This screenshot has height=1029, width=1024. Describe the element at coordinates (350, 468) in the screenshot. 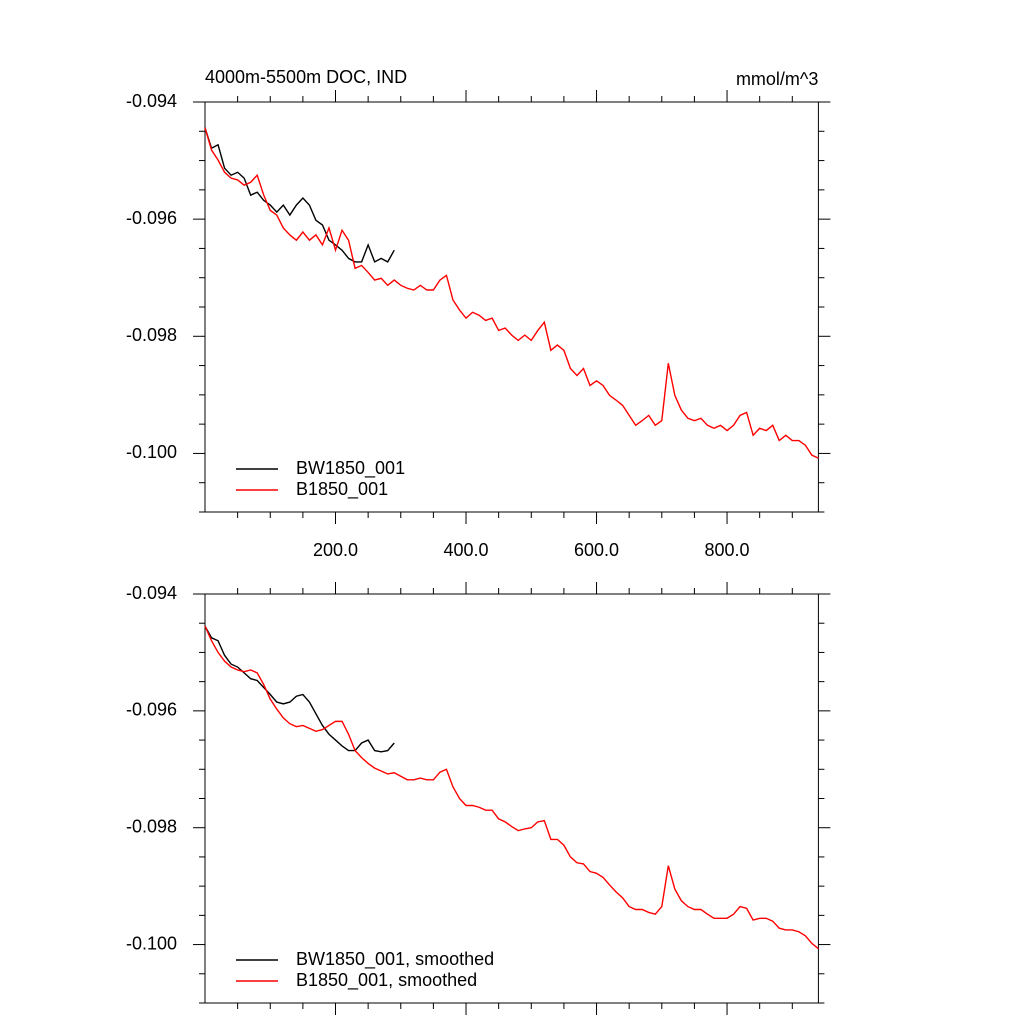

I see `legend-label: BW1850_001` at that location.